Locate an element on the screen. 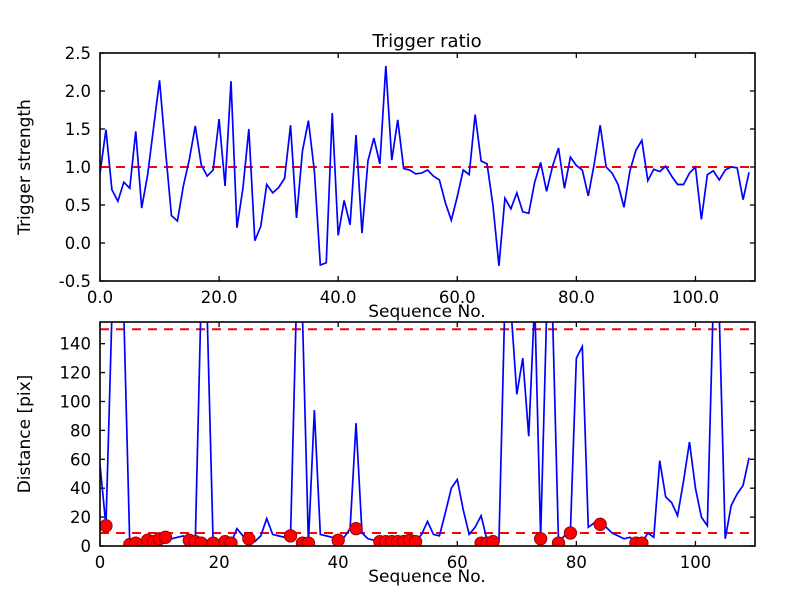  y-tick-label: 1.5 is located at coordinates (78, 129).